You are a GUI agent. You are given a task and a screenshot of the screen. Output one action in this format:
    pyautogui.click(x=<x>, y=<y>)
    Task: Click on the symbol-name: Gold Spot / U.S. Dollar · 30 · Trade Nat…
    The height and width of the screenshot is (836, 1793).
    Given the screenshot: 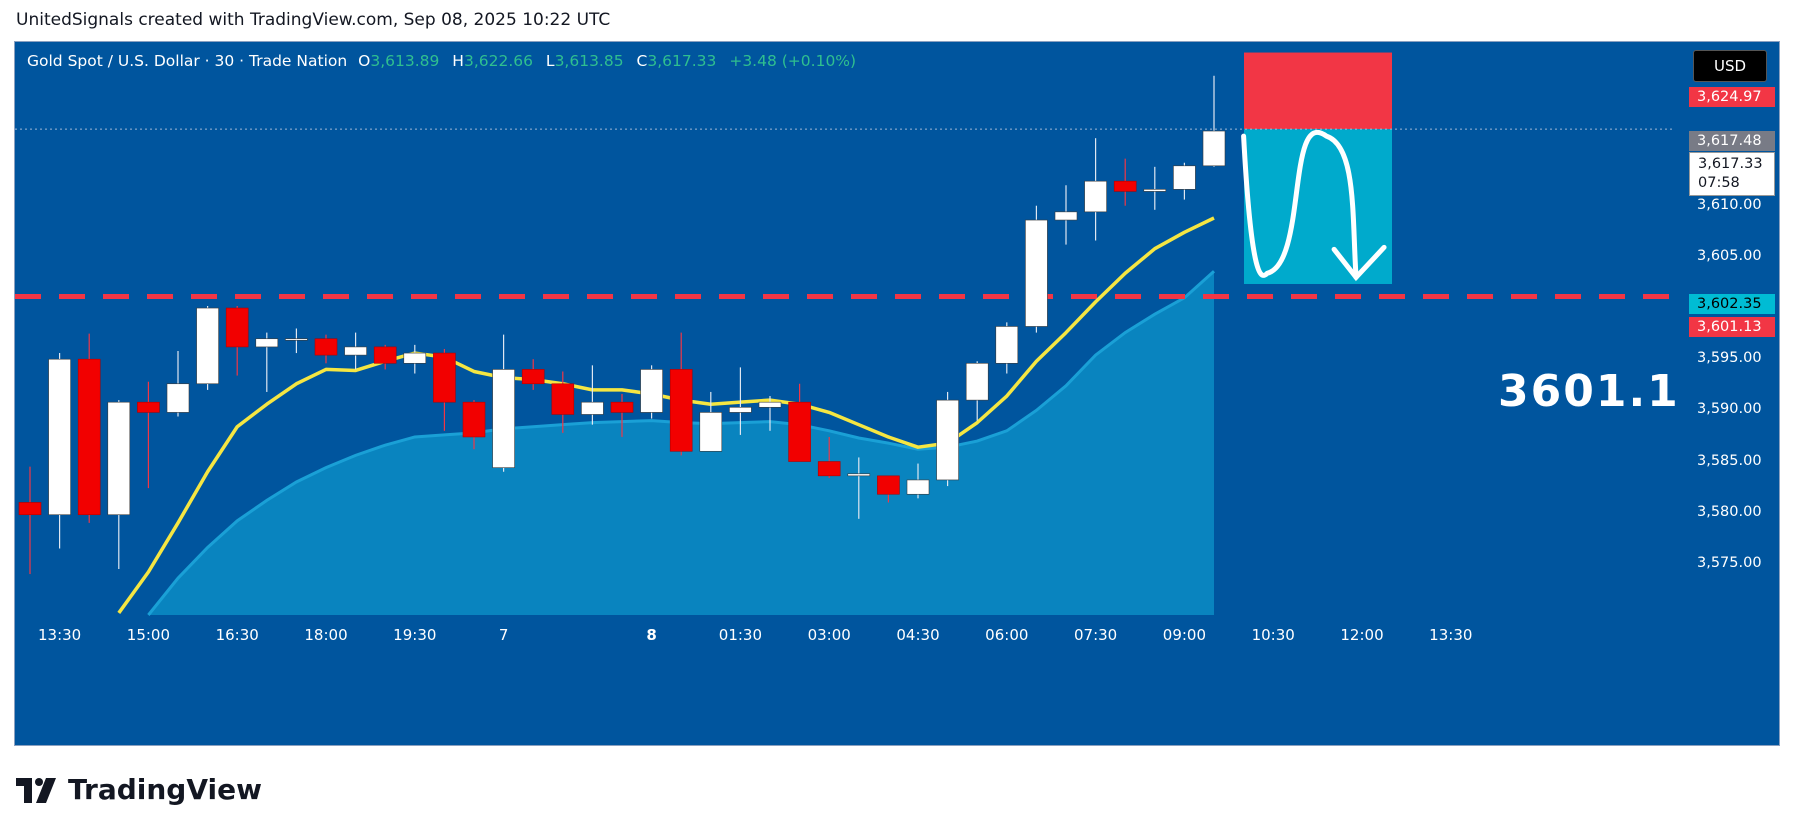 What is the action you would take?
    pyautogui.click(x=187, y=61)
    